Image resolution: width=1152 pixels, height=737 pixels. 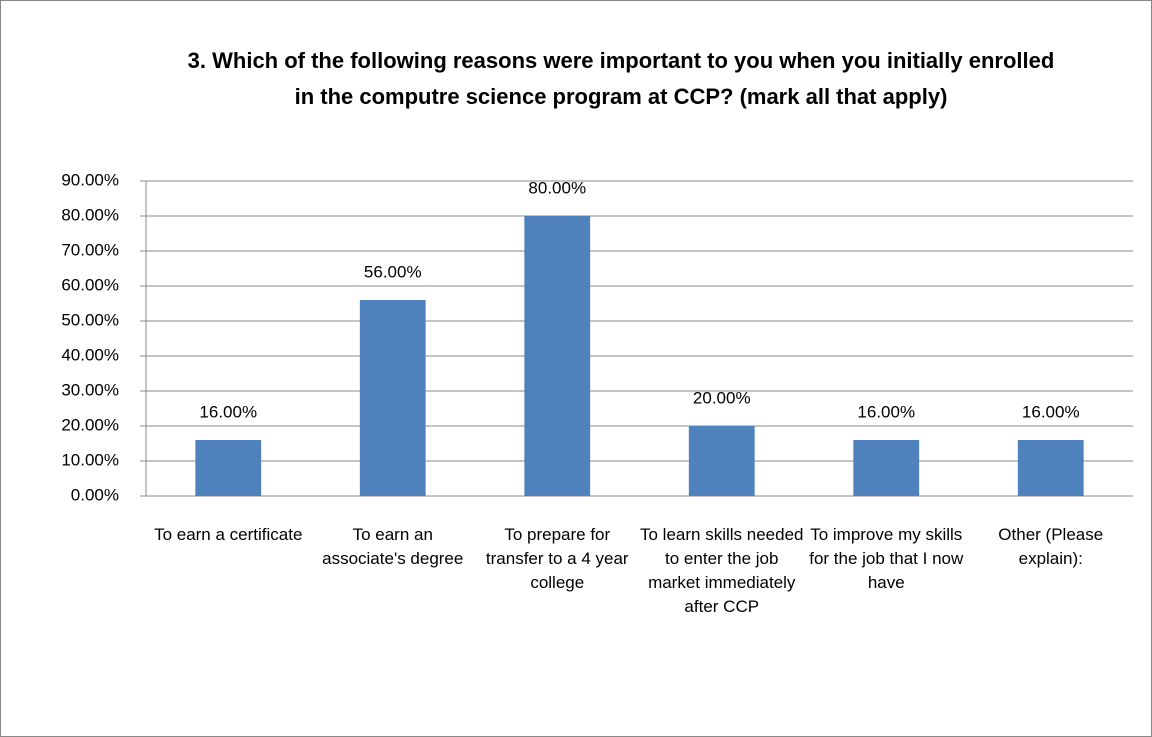 What do you see at coordinates (90, 424) in the screenshot?
I see `y-tick-label: 20.00%` at bounding box center [90, 424].